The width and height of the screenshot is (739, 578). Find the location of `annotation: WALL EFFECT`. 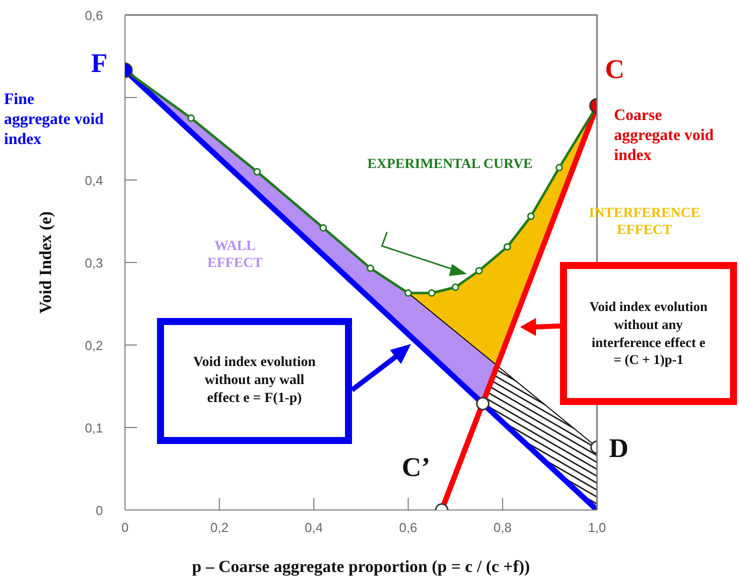

annotation: WALL EFFECT is located at coordinates (235, 255).